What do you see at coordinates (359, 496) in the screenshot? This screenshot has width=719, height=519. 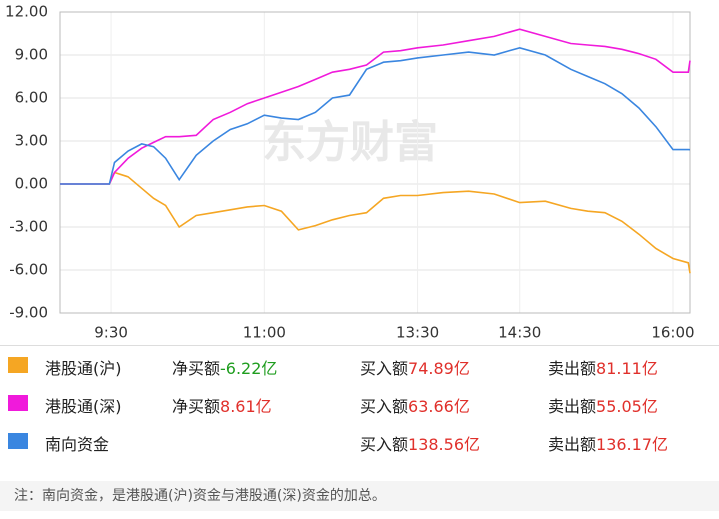 I see `note: 注：南向资金，是港股通(沪)资金与港股通(深)资金的加总。` at bounding box center [359, 496].